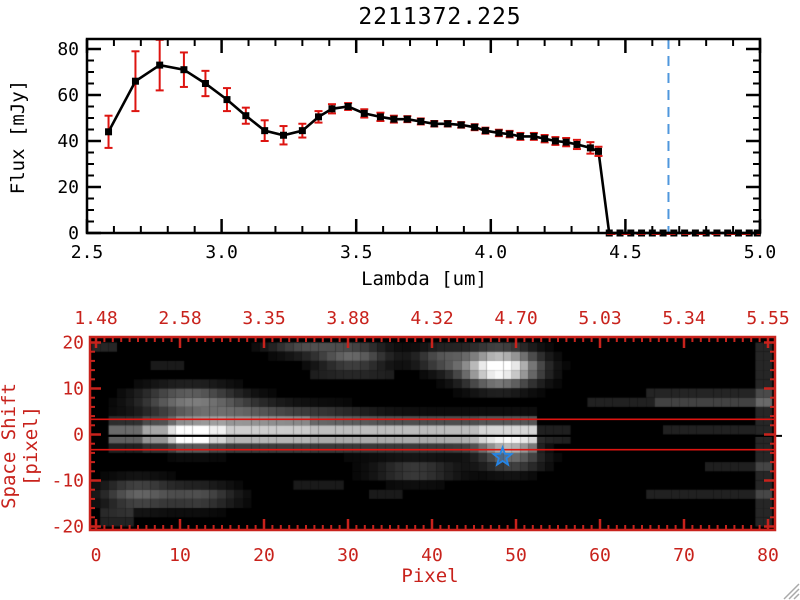 This screenshot has width=800, height=600. Describe the element at coordinates (440, 17) in the screenshot. I see `page-title: 2211372.225` at that location.